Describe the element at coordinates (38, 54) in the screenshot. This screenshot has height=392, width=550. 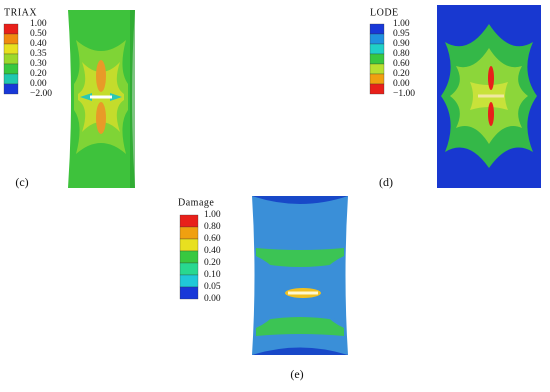
I see `legend-label: 0.35` at that location.